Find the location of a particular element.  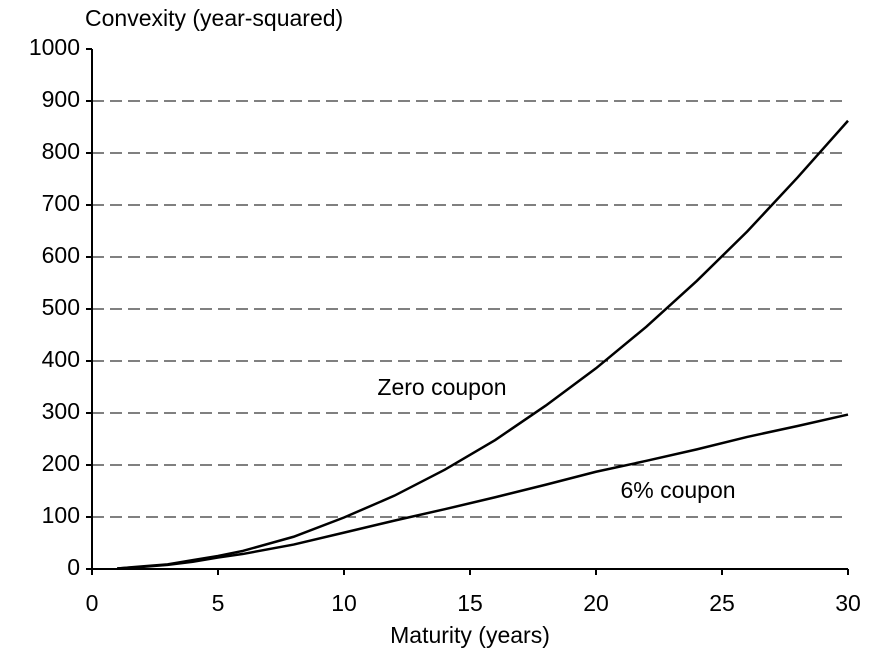

y-tick-label: 800 is located at coordinates (61, 151).